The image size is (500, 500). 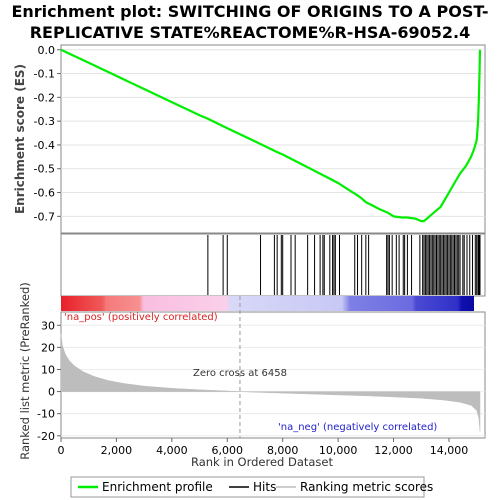 What do you see at coordinates (44, 97) in the screenshot?
I see `es-y-tick-label: -0.2` at bounding box center [44, 97].